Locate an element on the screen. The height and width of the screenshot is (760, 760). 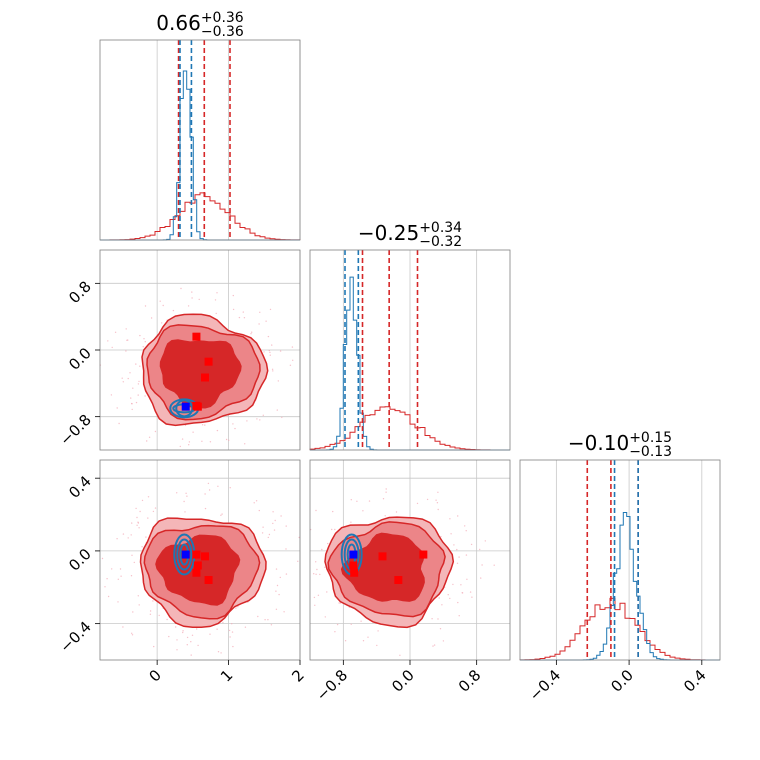
xtick-label-p1-1: 0.0 is located at coordinates (403, 681).